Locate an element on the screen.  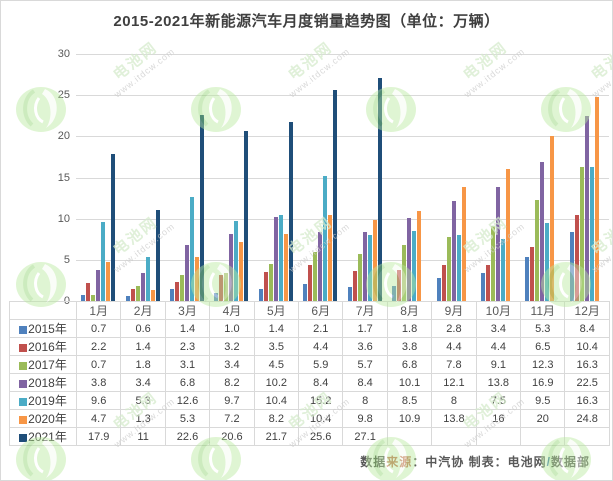
value-cell-2015年-3月: 1.4 is located at coordinates (187, 328).